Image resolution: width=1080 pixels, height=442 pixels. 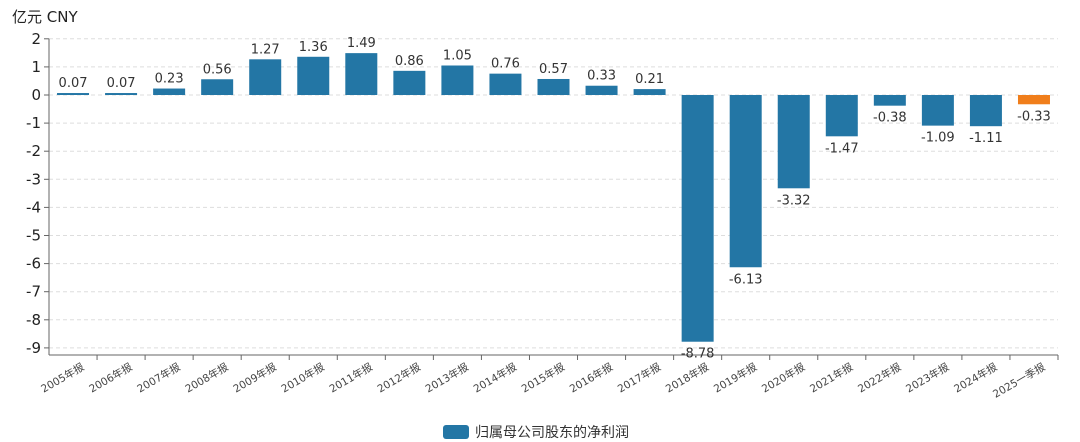 I want to click on bar-value-label: -0.38, so click(x=890, y=118).